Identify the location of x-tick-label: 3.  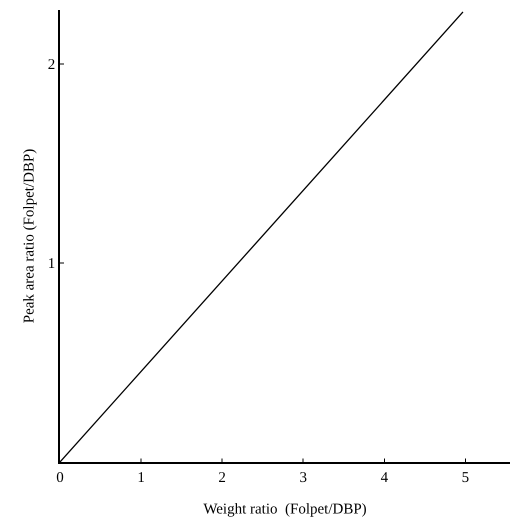
(303, 478).